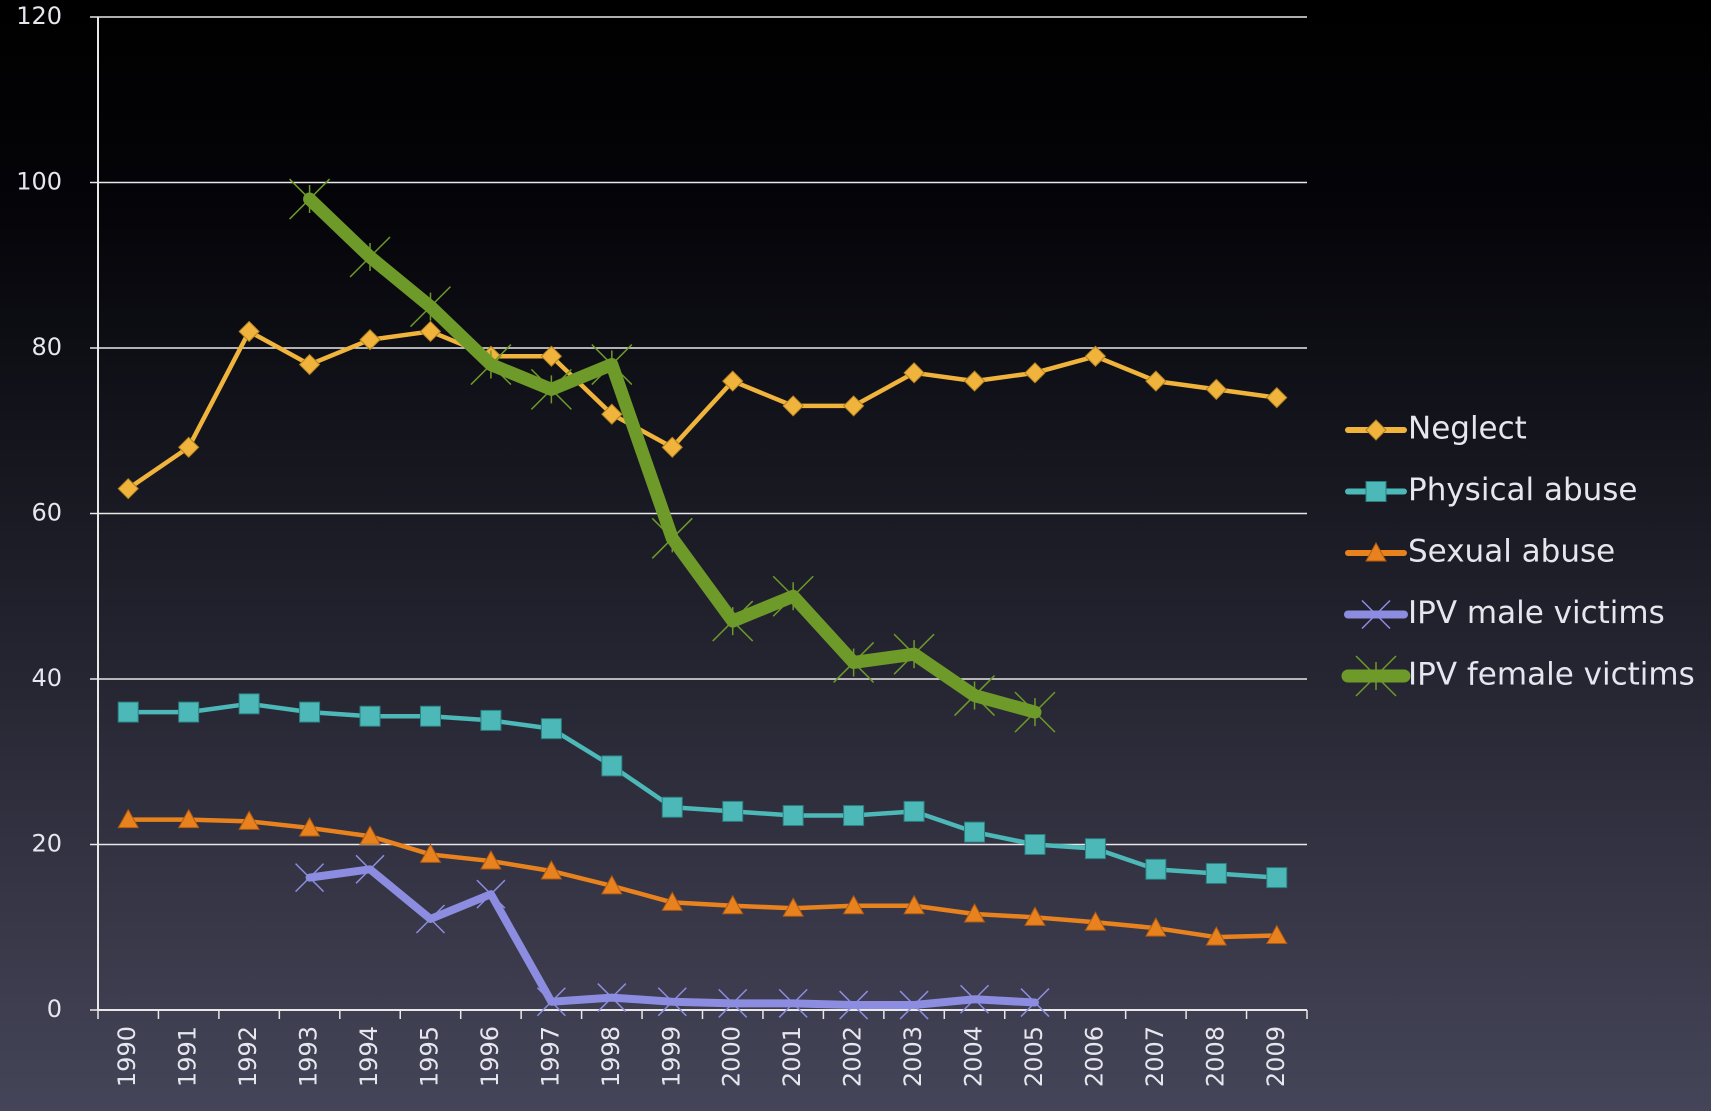 The width and height of the screenshot is (1711, 1111). What do you see at coordinates (1155, 1056) in the screenshot?
I see `x-tick-label: 2007` at bounding box center [1155, 1056].